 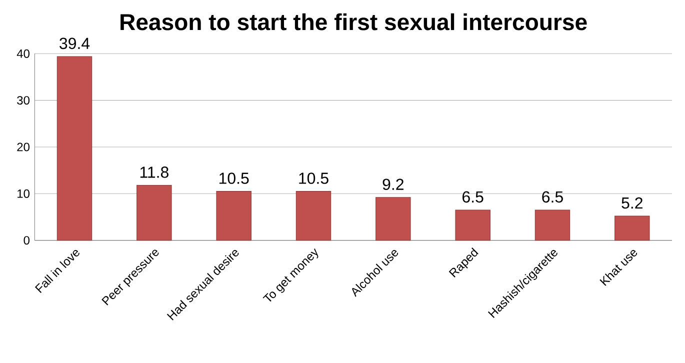 I want to click on data-label: 11.8, so click(x=154, y=172).